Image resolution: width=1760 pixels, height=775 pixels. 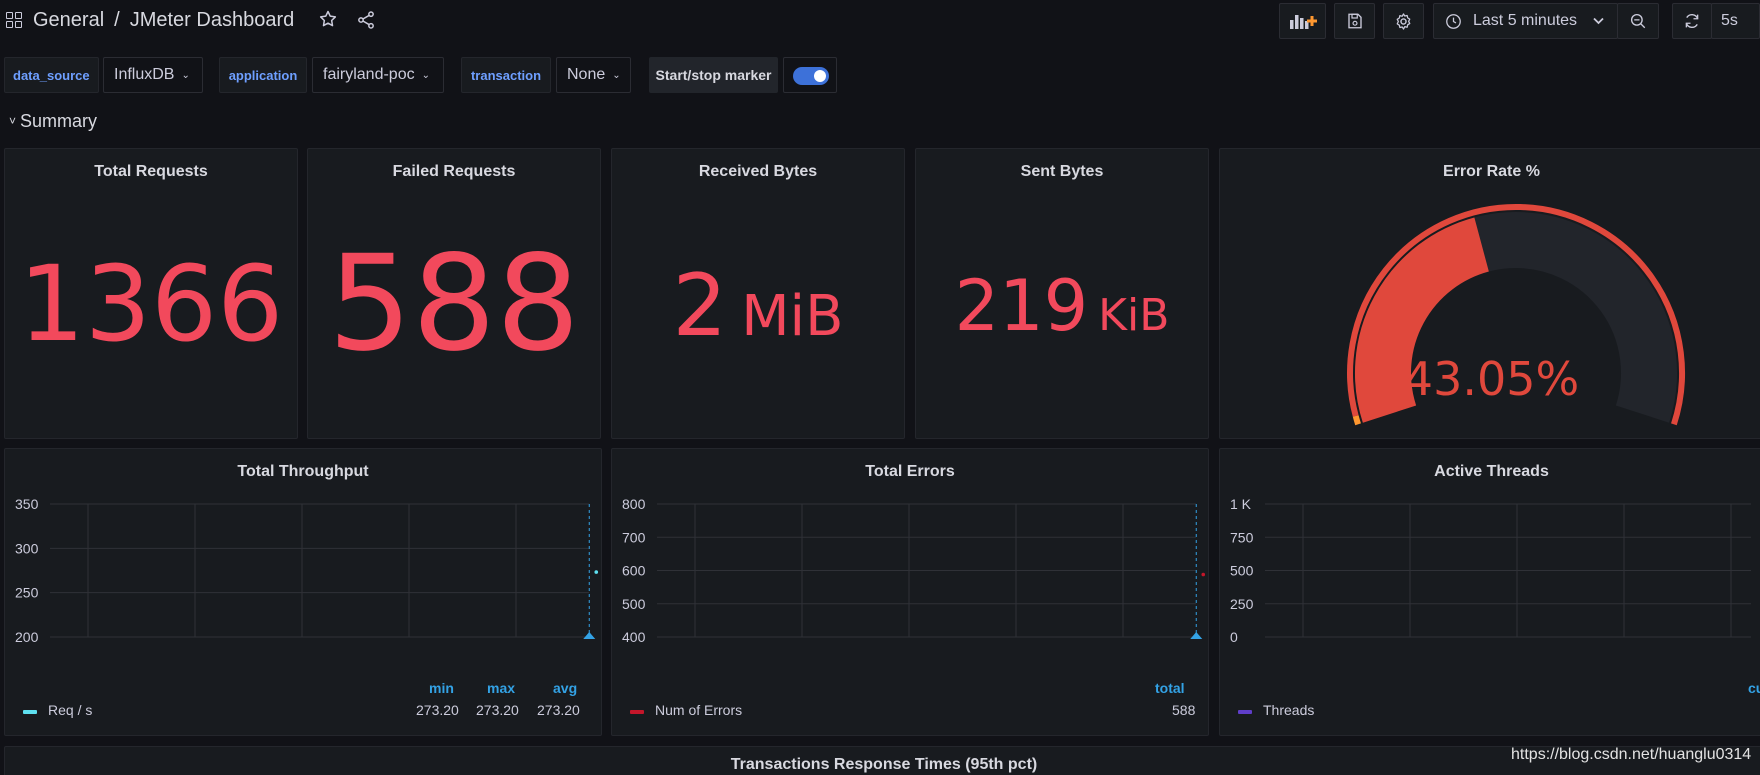 I want to click on dashboard-title: JMeter Dashboard, so click(x=212, y=20).